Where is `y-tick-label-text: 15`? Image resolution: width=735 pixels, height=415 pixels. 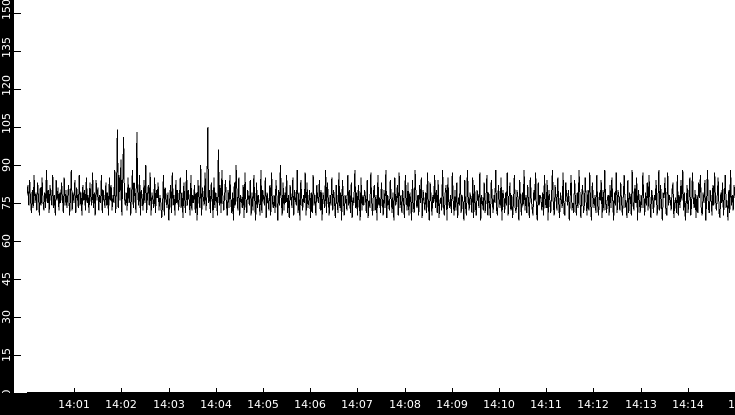
y-tick-label-text: 15 is located at coordinates (6, 355).